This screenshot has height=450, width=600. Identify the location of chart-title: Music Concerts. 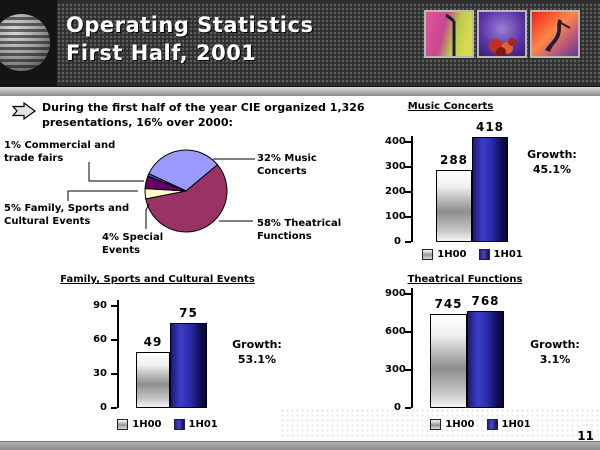
(450, 106).